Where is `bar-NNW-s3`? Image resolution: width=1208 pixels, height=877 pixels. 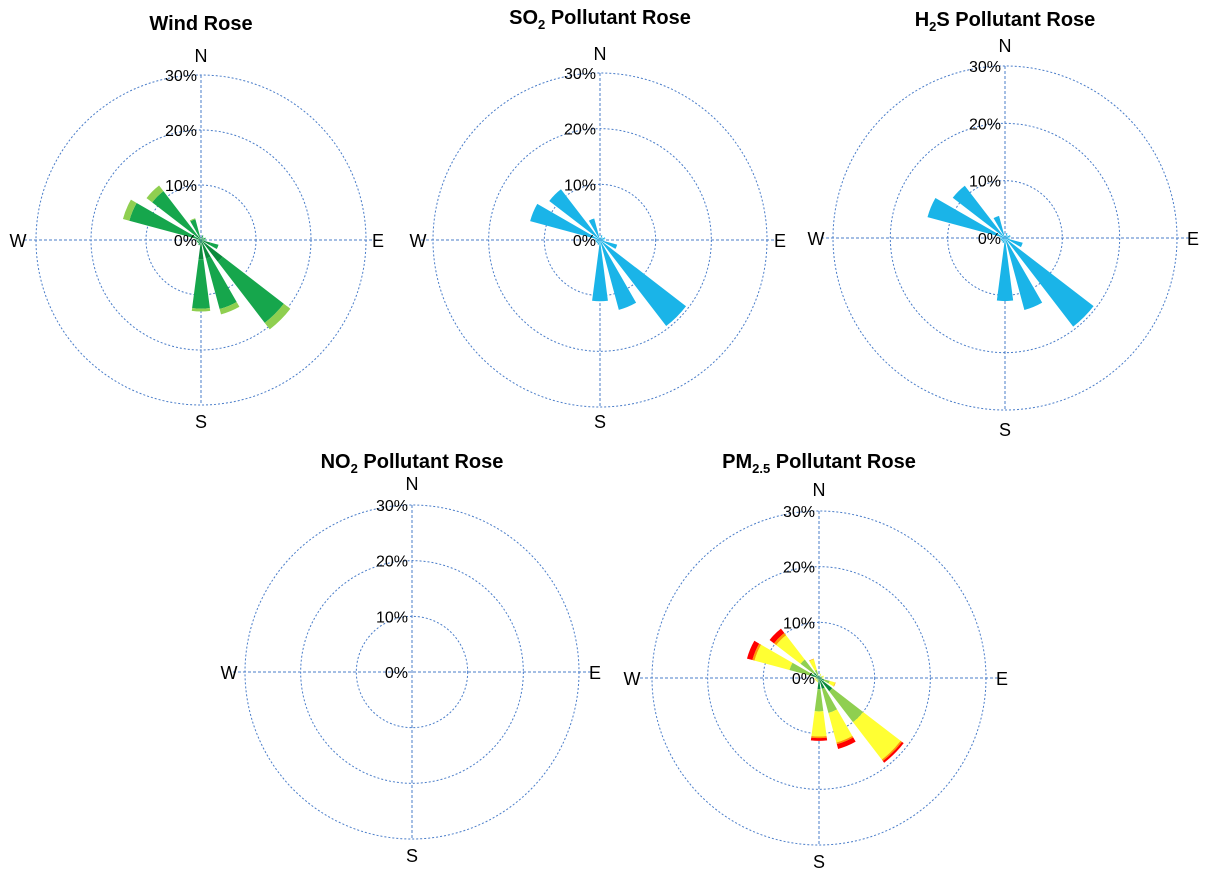
bar-NNW-s3 is located at coordinates (811, 660).